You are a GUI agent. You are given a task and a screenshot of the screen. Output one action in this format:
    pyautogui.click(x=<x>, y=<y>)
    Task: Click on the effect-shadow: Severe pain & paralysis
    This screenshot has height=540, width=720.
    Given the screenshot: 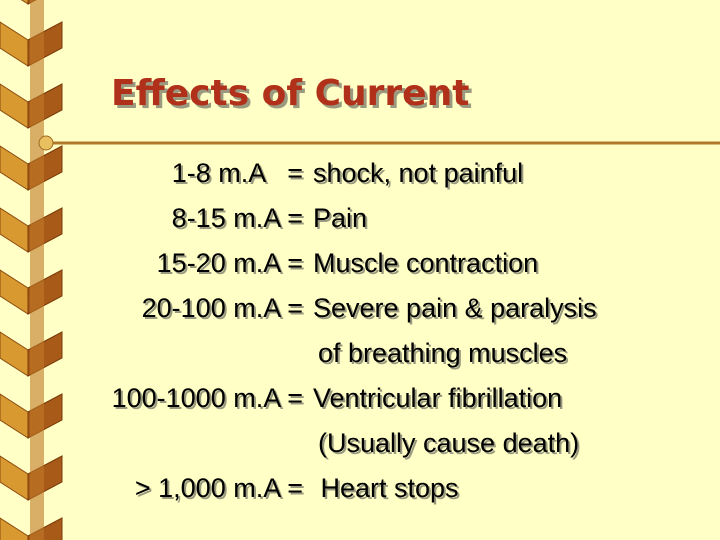 What is the action you would take?
    pyautogui.click(x=457, y=310)
    